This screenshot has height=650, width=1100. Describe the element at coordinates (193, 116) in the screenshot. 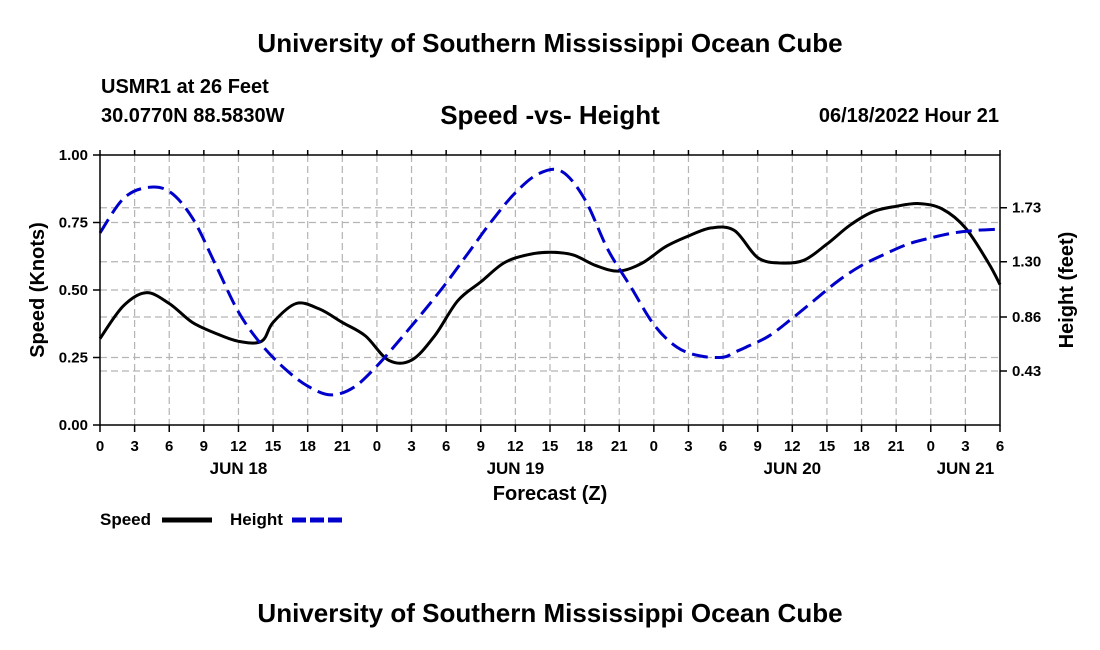

I see `station-coordinates: 30.0770N 88.5830W` at that location.